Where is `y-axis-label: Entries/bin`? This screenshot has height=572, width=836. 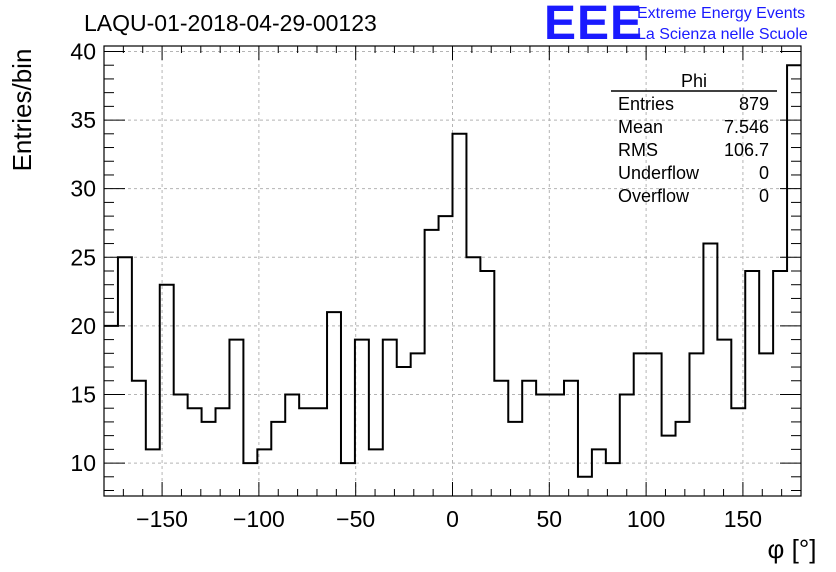
y-axis-label: Entries/bin is located at coordinates (22, 110).